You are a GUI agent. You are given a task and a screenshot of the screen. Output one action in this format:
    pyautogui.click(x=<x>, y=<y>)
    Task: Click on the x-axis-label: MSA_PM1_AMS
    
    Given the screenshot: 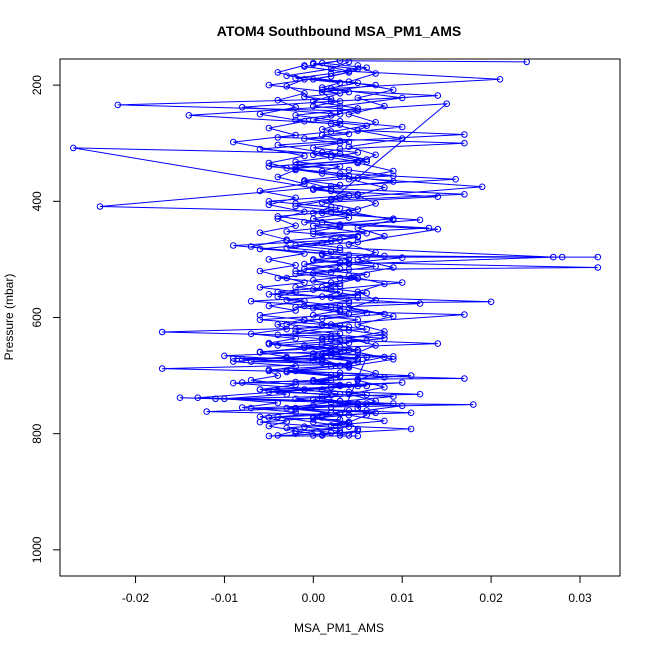 What is the action you would take?
    pyautogui.click(x=339, y=628)
    